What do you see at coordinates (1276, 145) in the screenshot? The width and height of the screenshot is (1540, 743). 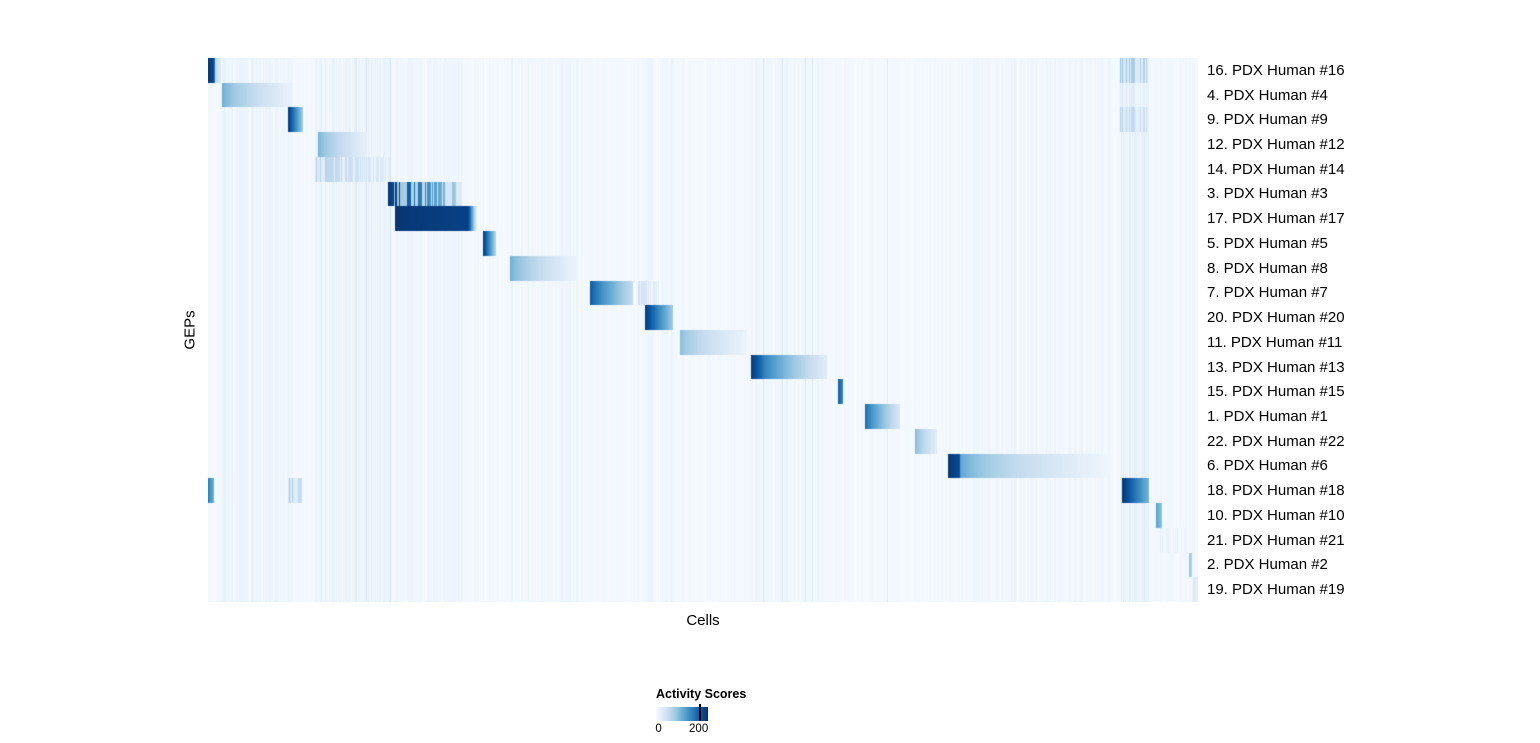 I see `row-label: 12. PDX Human #12` at bounding box center [1276, 145].